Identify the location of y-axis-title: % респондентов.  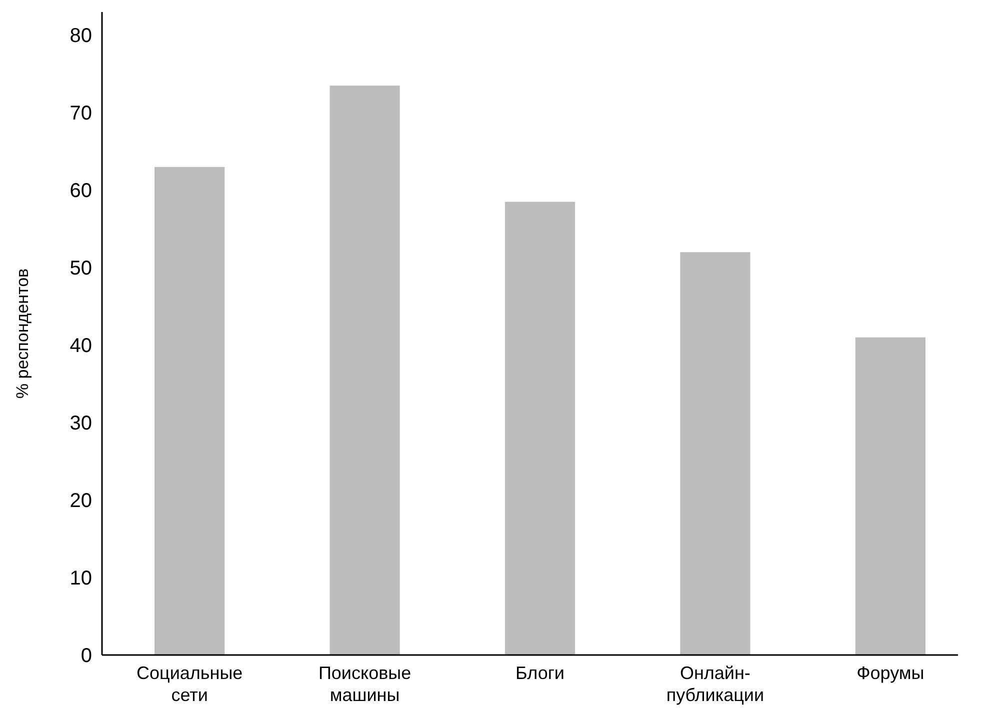
(22, 333).